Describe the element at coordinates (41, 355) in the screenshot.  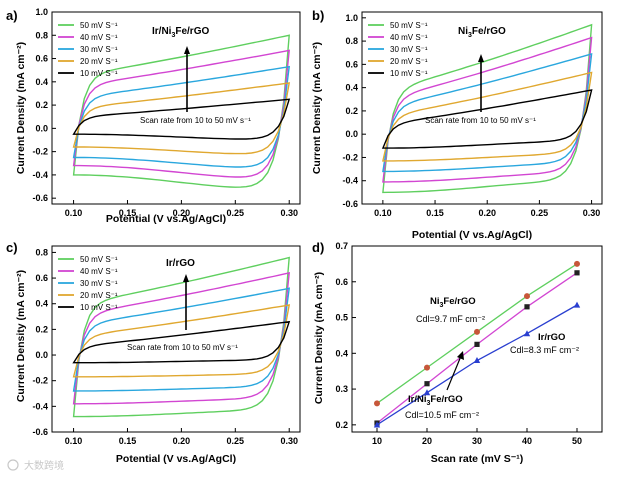
I see `y-tick-label: 0.0` at that location.